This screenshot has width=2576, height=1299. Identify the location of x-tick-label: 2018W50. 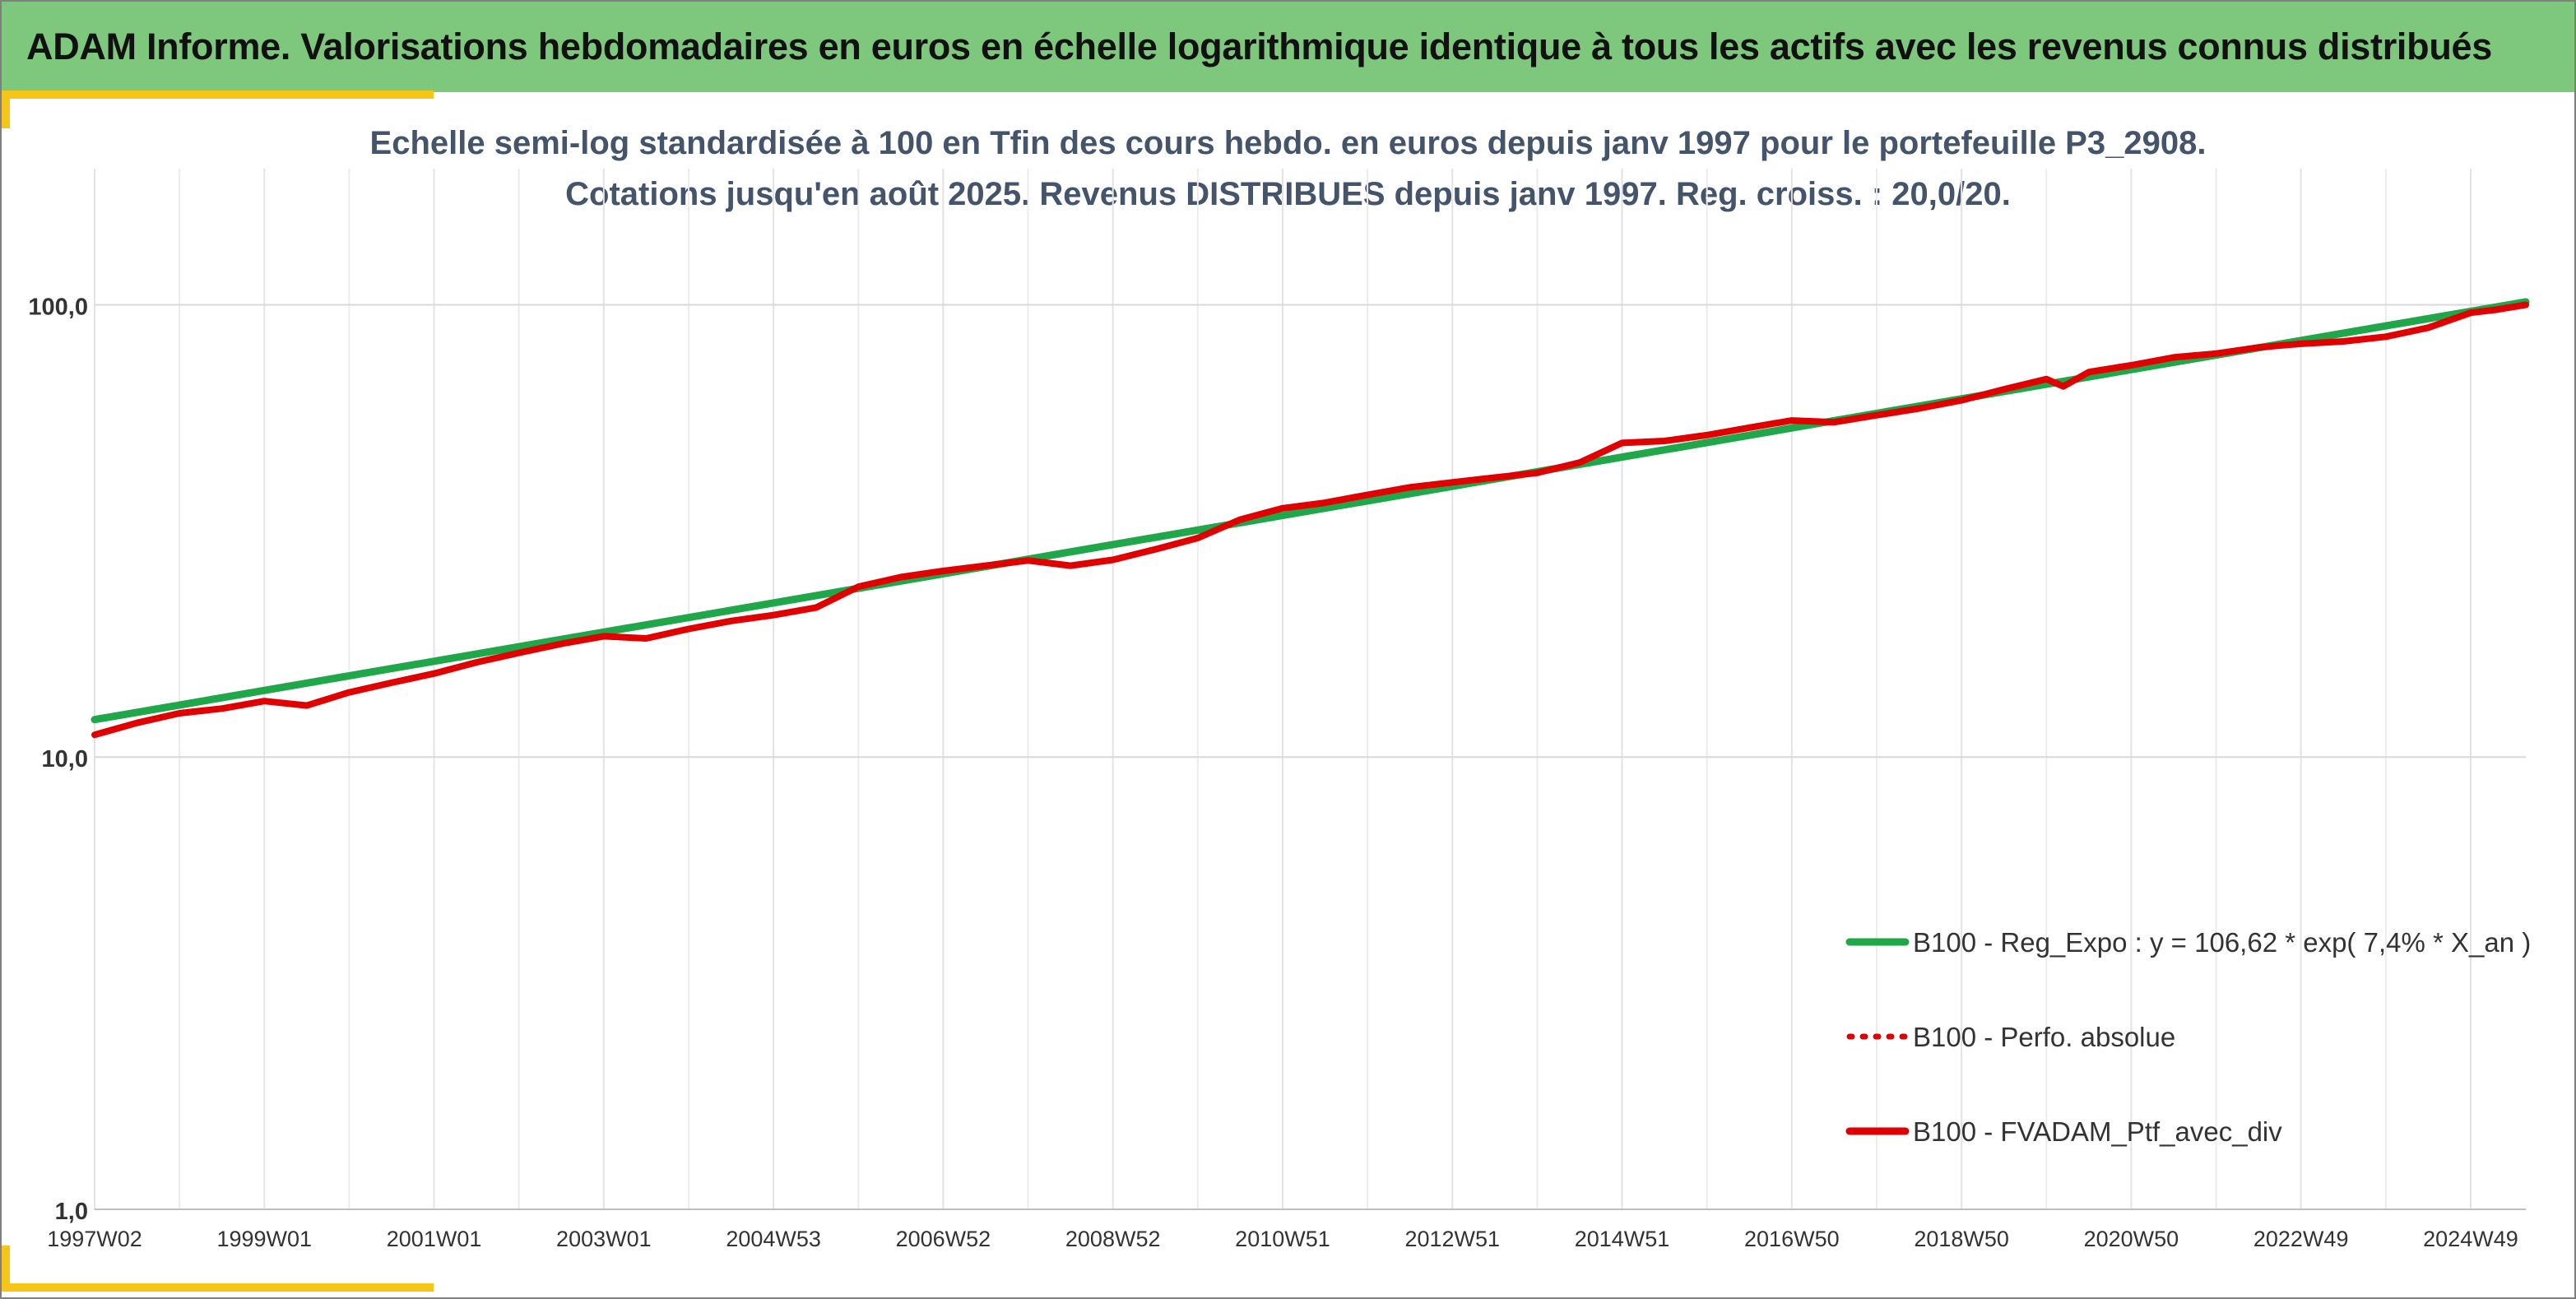
(1961, 1239).